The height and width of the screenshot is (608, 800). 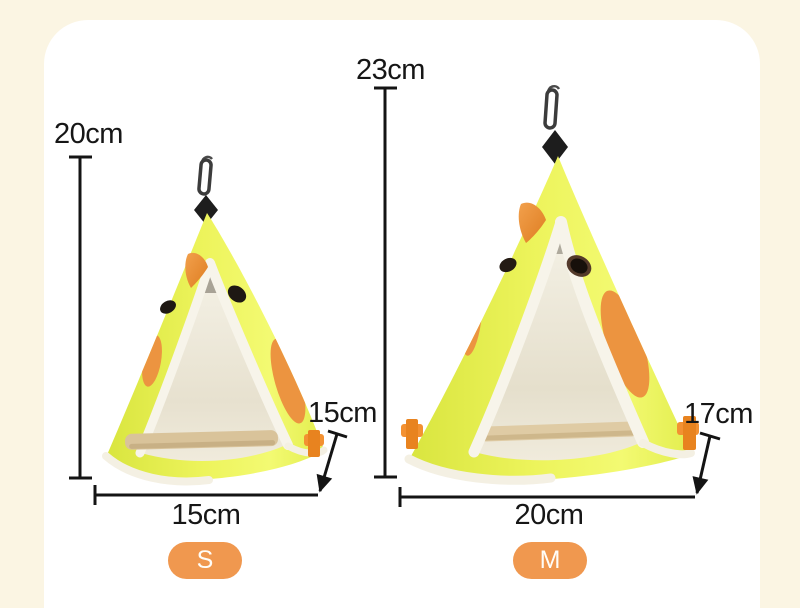 I want to click on size-badge-m: M, so click(x=550, y=560).